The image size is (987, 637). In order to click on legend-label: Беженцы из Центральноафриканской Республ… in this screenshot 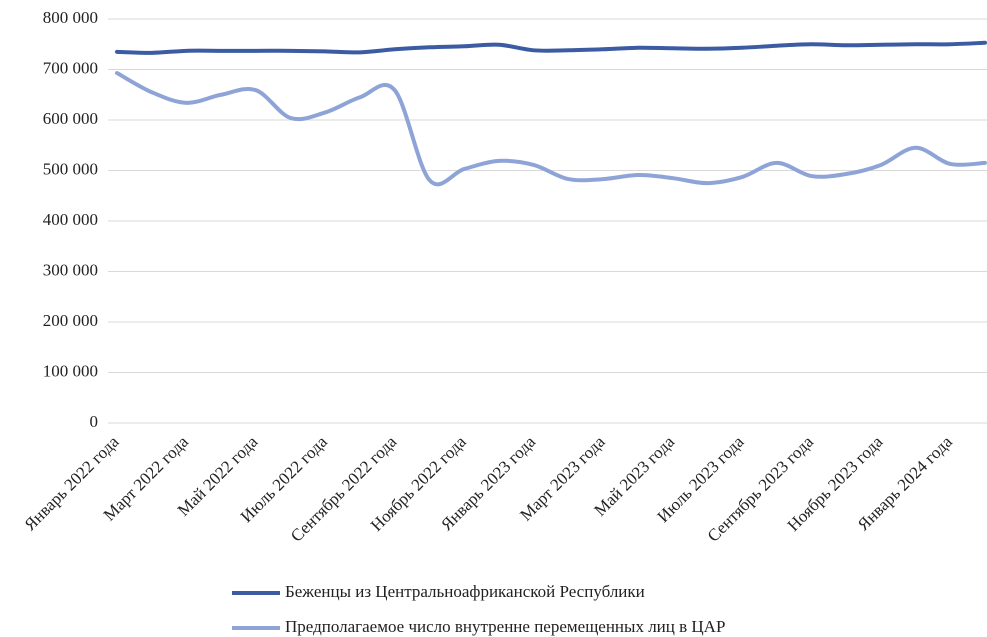, I will do `click(465, 591)`.